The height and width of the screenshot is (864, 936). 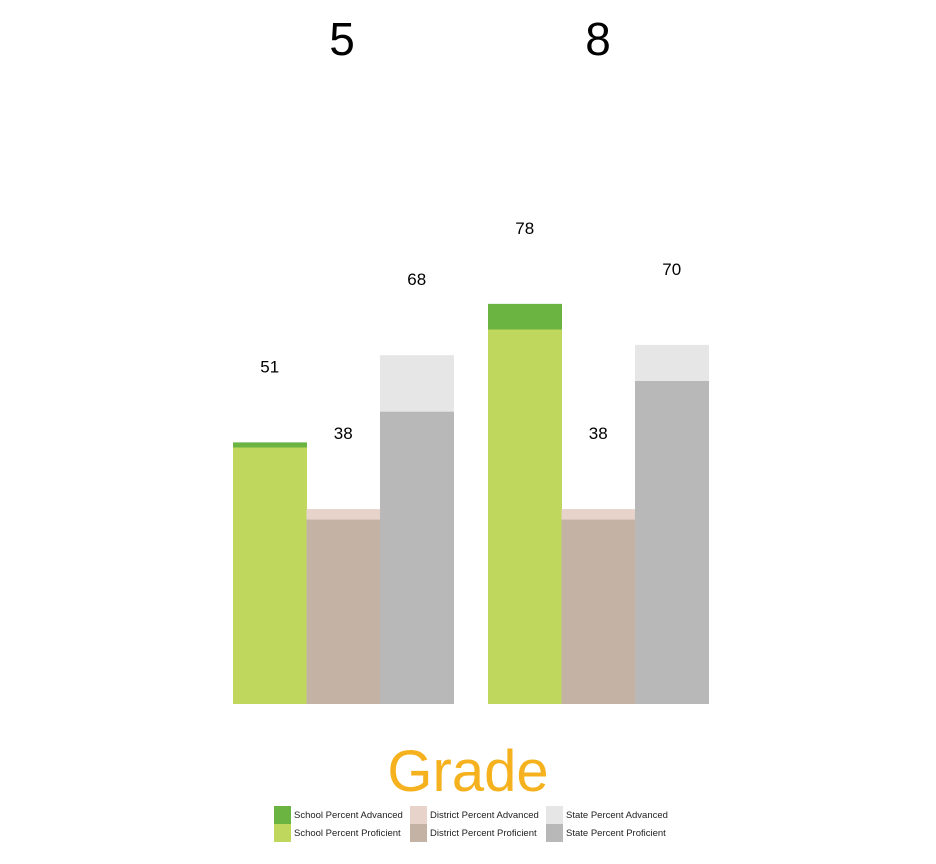 I want to click on legend-item-school-advanced: School Percent Advanced, so click(x=338, y=815).